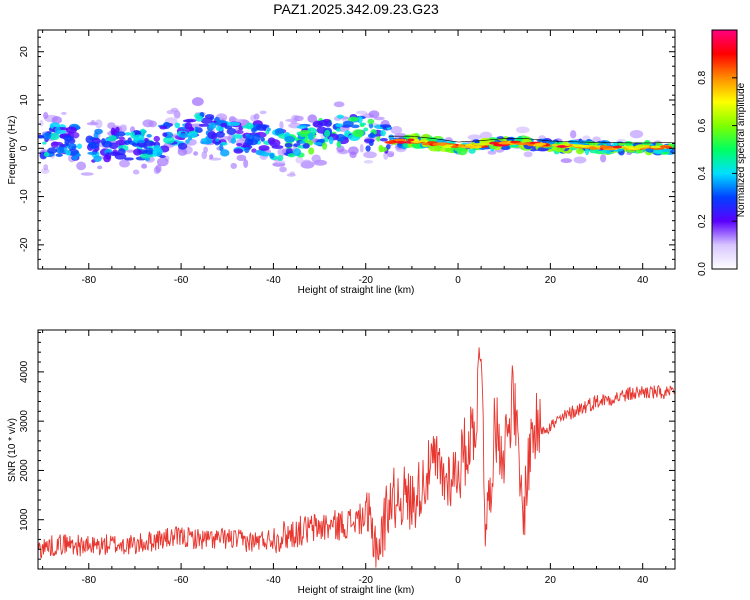  What do you see at coordinates (356, 137) in the screenshot?
I see `spectrogram-heatmap` at bounding box center [356, 137].